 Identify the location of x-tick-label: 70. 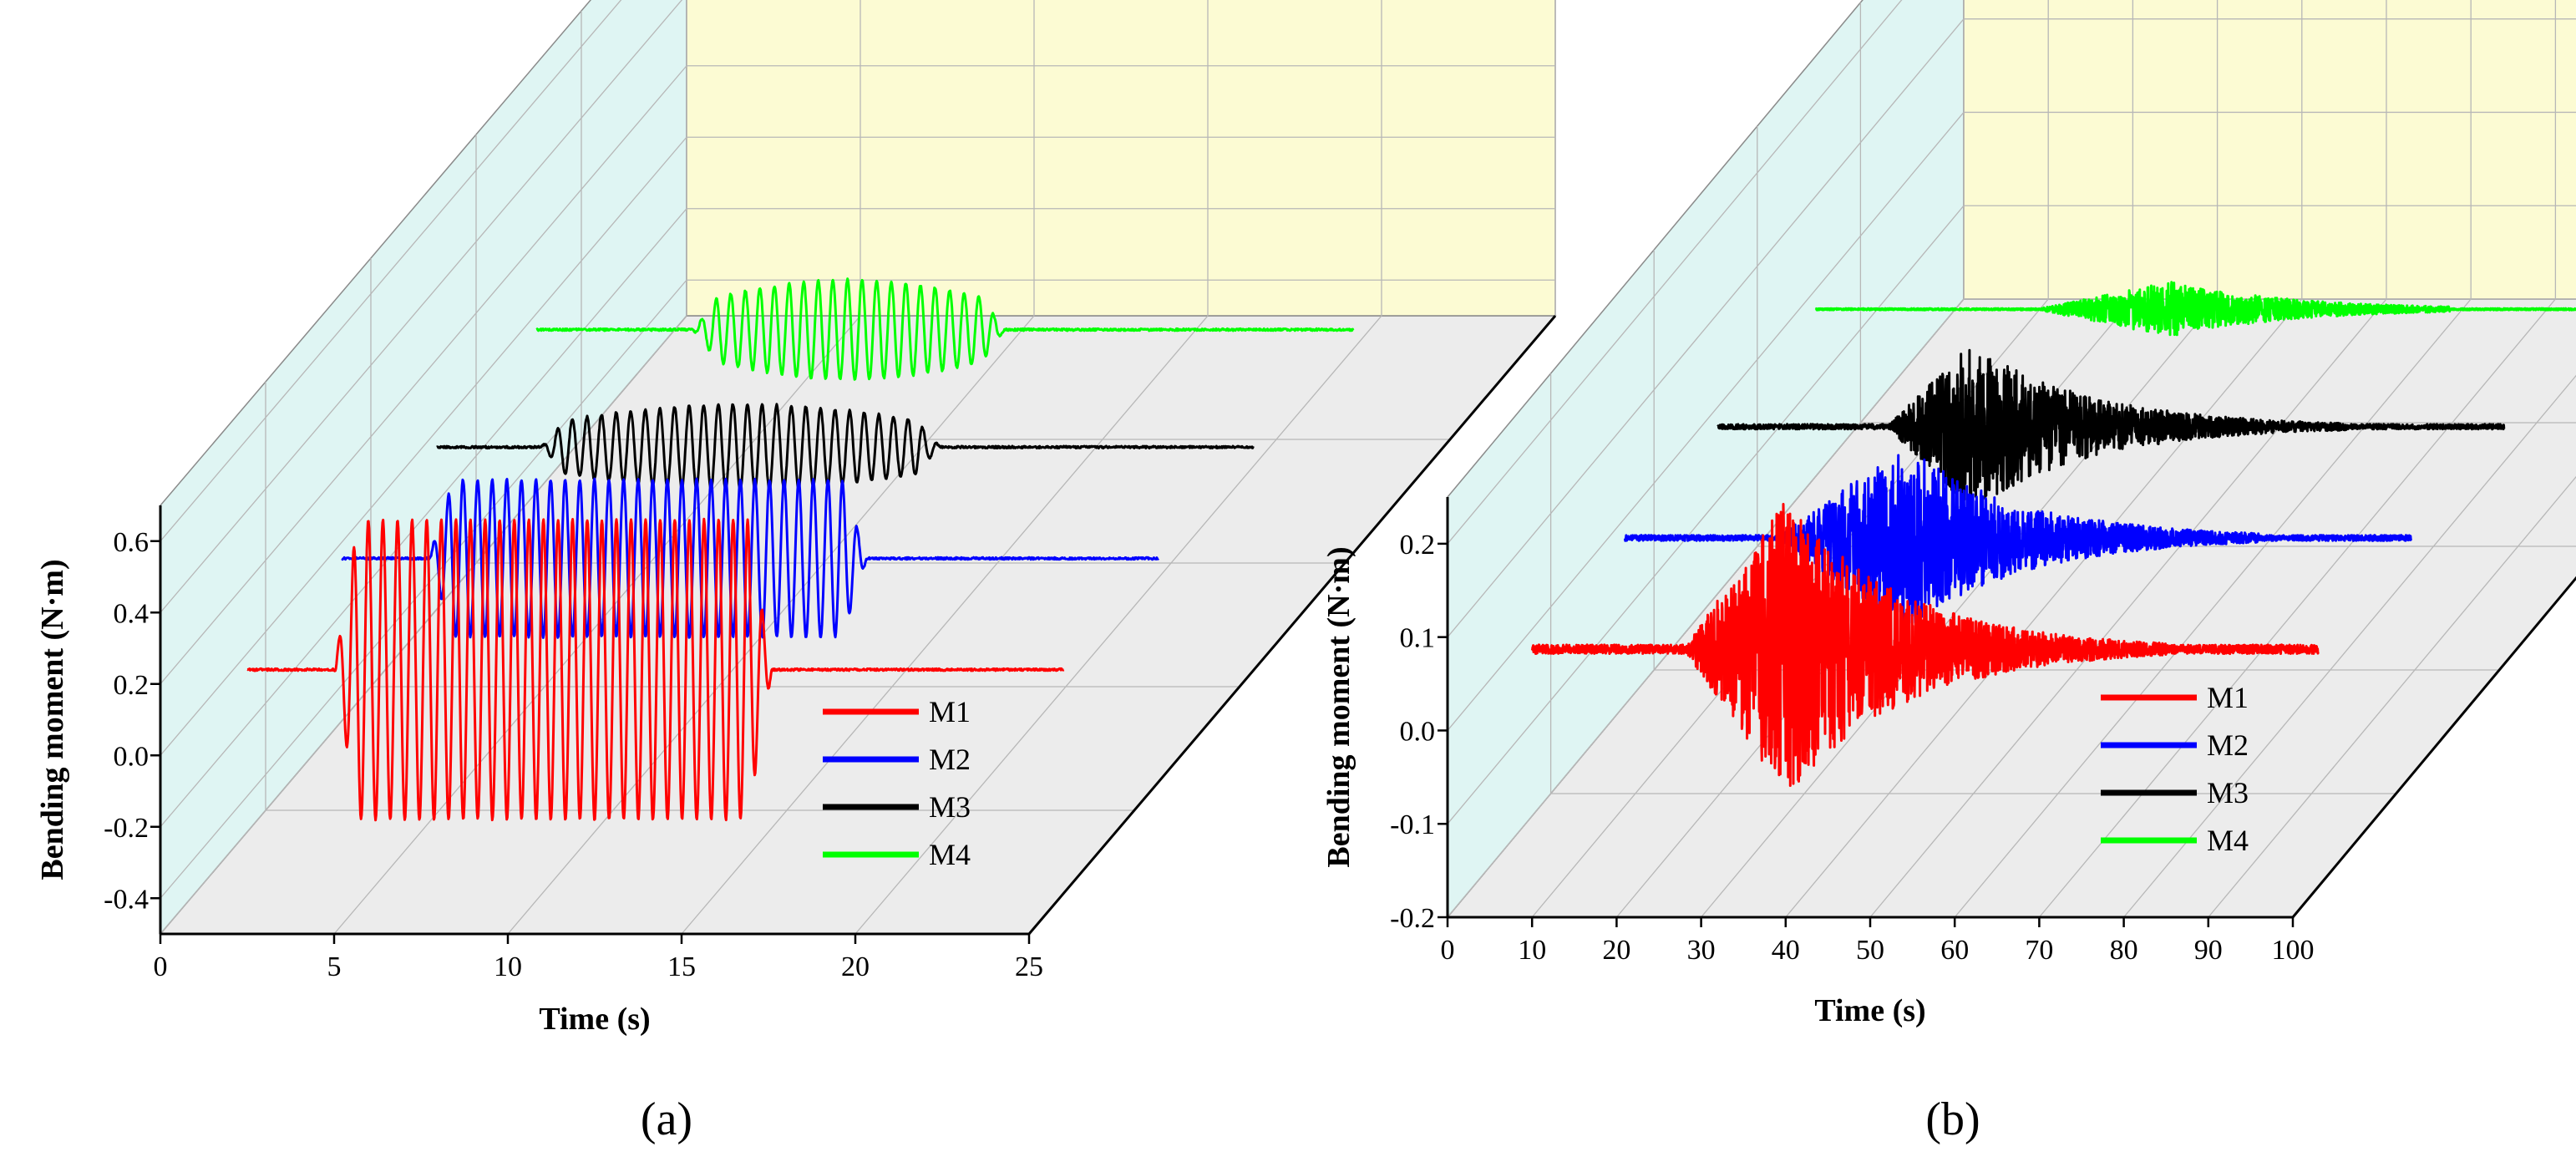
(2039, 950).